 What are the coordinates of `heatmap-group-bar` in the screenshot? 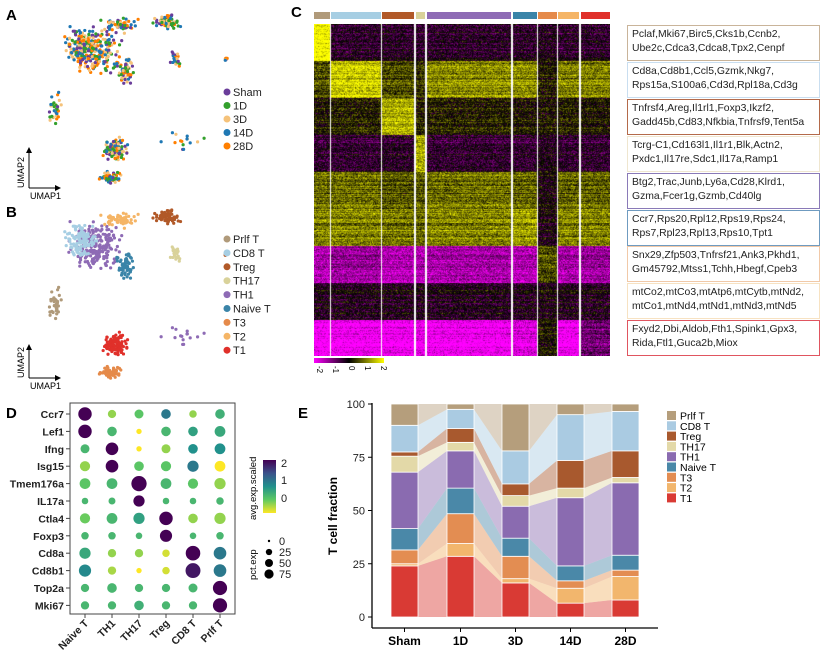 It's located at (462, 15).